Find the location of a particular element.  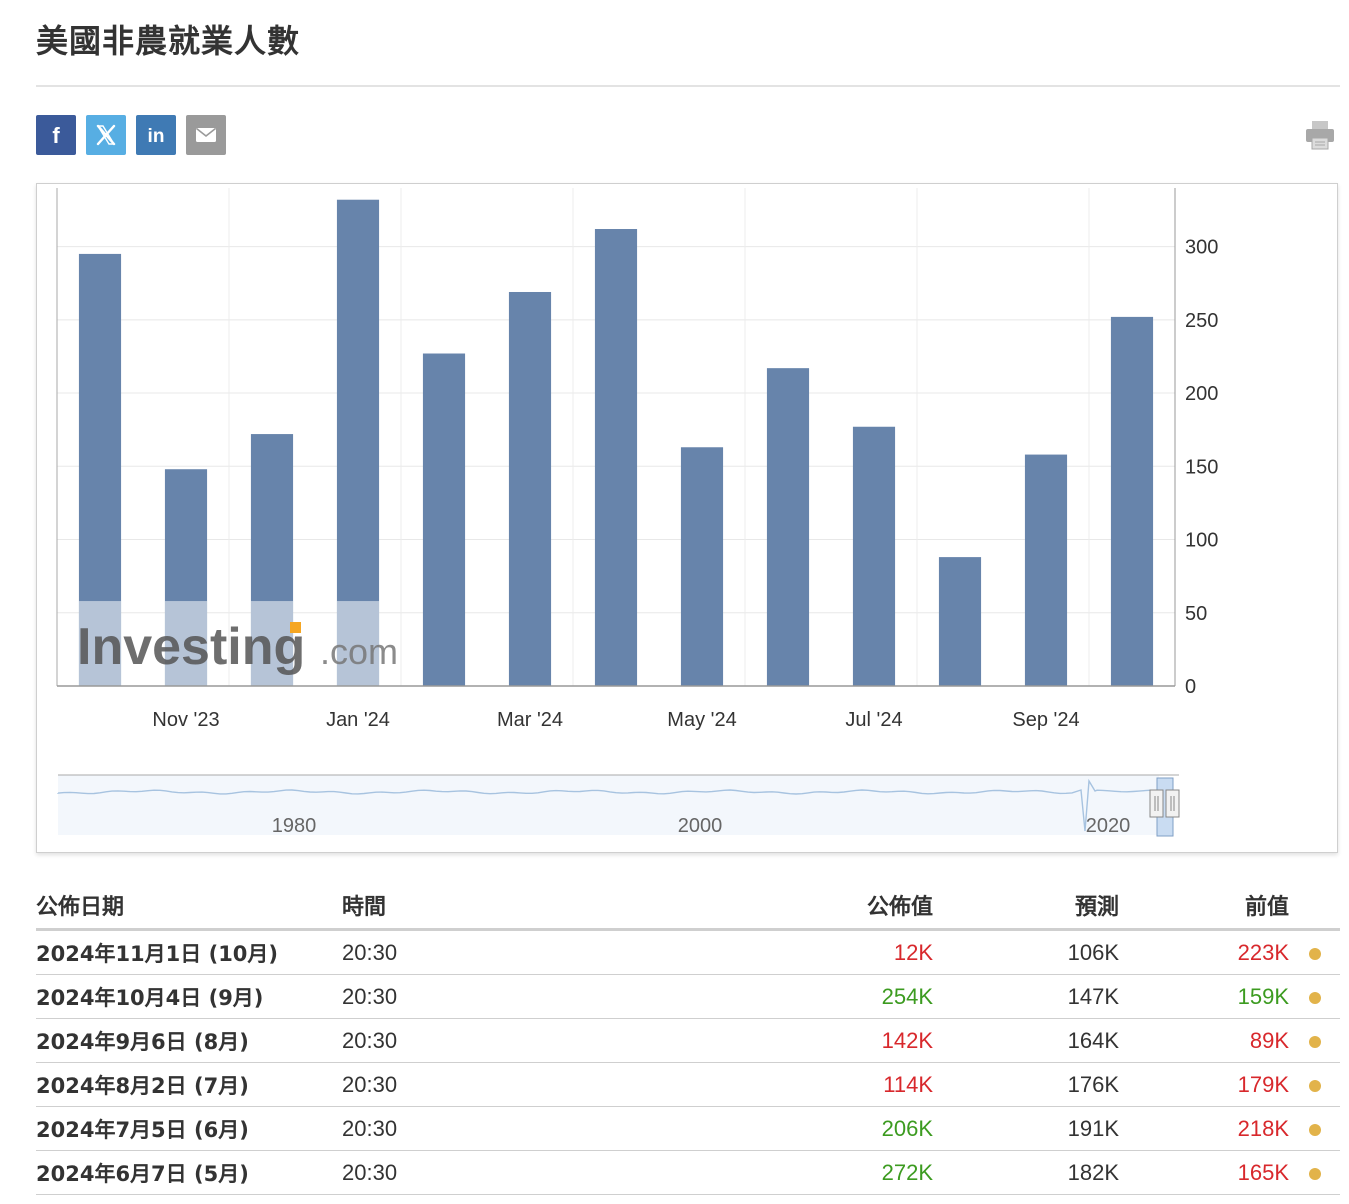

table-header-row: 公佈日期 時間 公佈值 預測 前值 is located at coordinates (688, 906).